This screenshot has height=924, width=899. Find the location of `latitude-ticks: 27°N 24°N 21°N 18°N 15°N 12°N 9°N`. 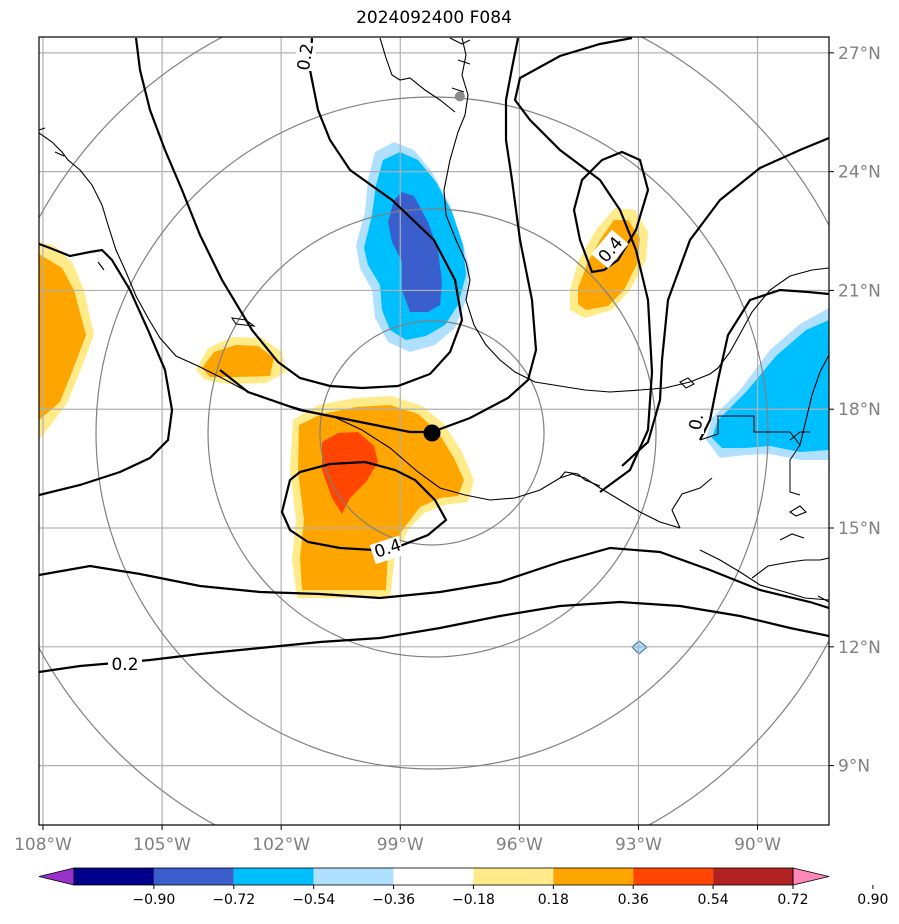

latitude-ticks: 27°N 24°N 21°N 18°N 15°N 12°N 9°N is located at coordinates (855, 410).